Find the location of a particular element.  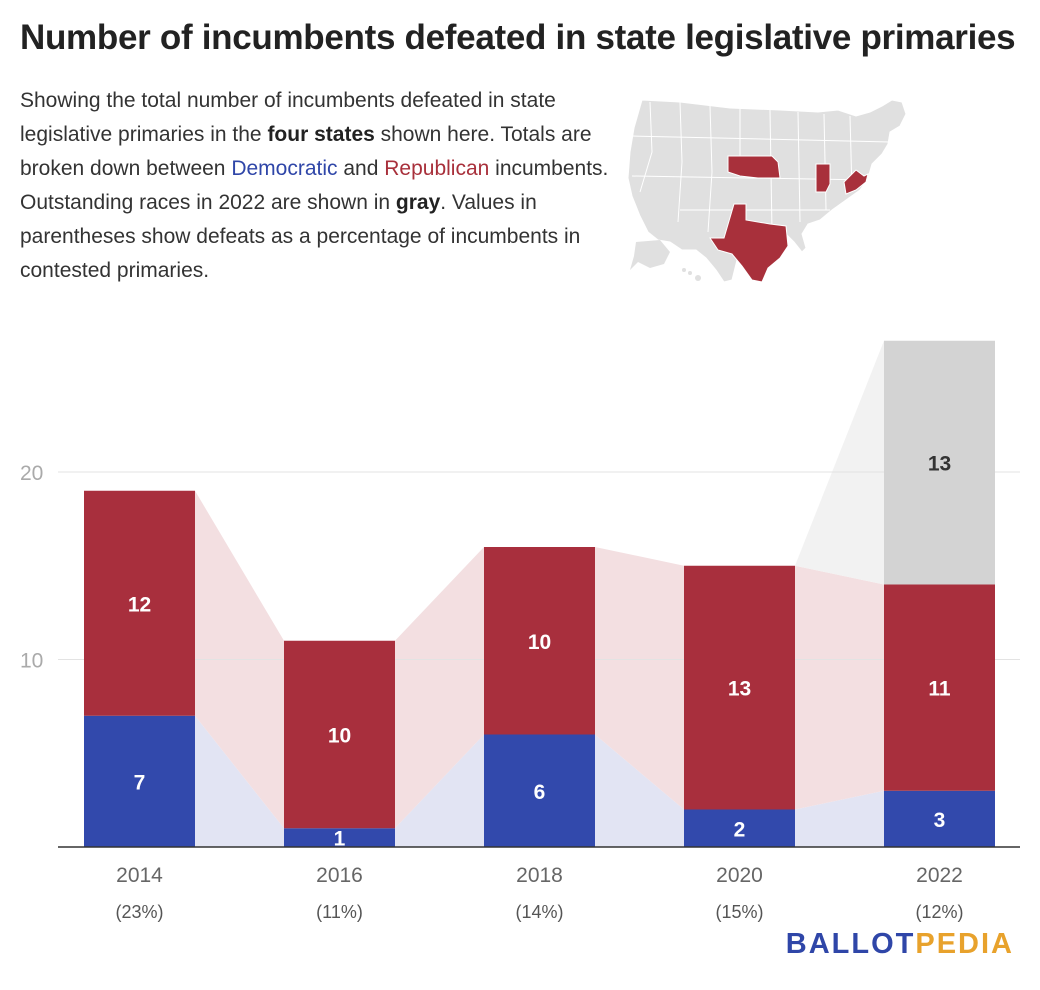

x-label-2014: 2014 is located at coordinates (139, 875).